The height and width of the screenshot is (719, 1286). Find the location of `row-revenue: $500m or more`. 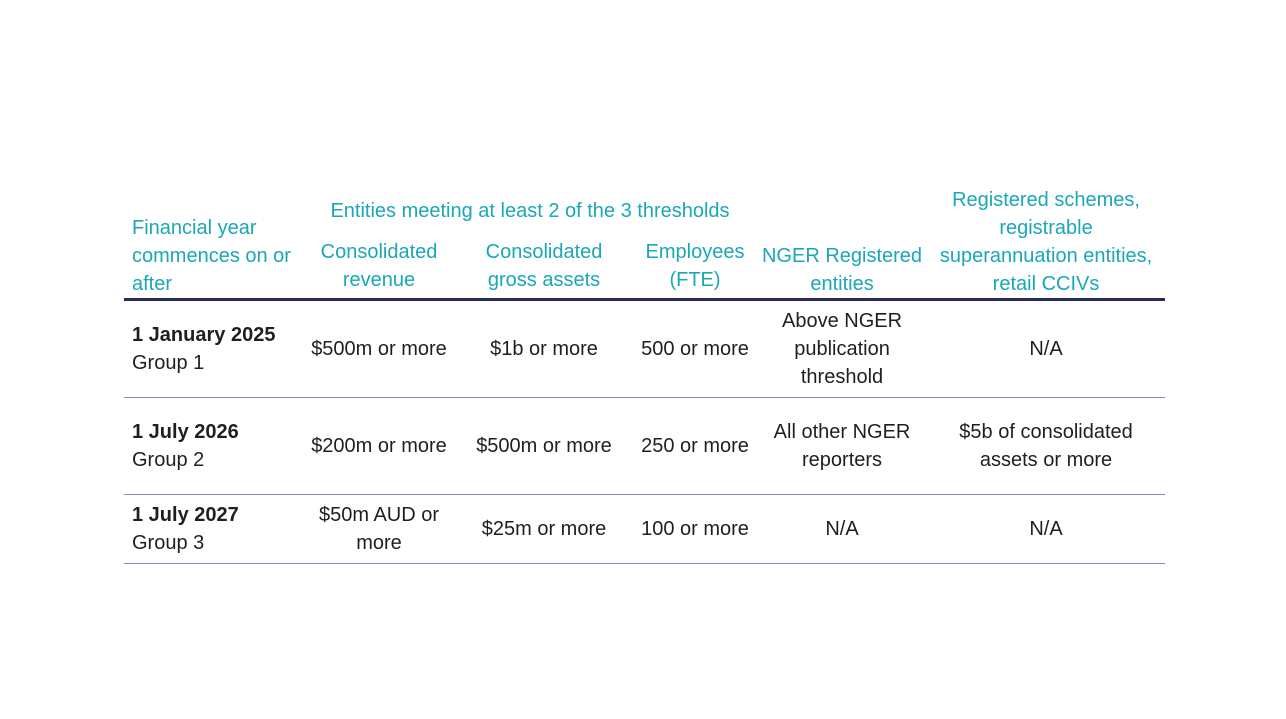

row-revenue: $500m or more is located at coordinates (379, 348).